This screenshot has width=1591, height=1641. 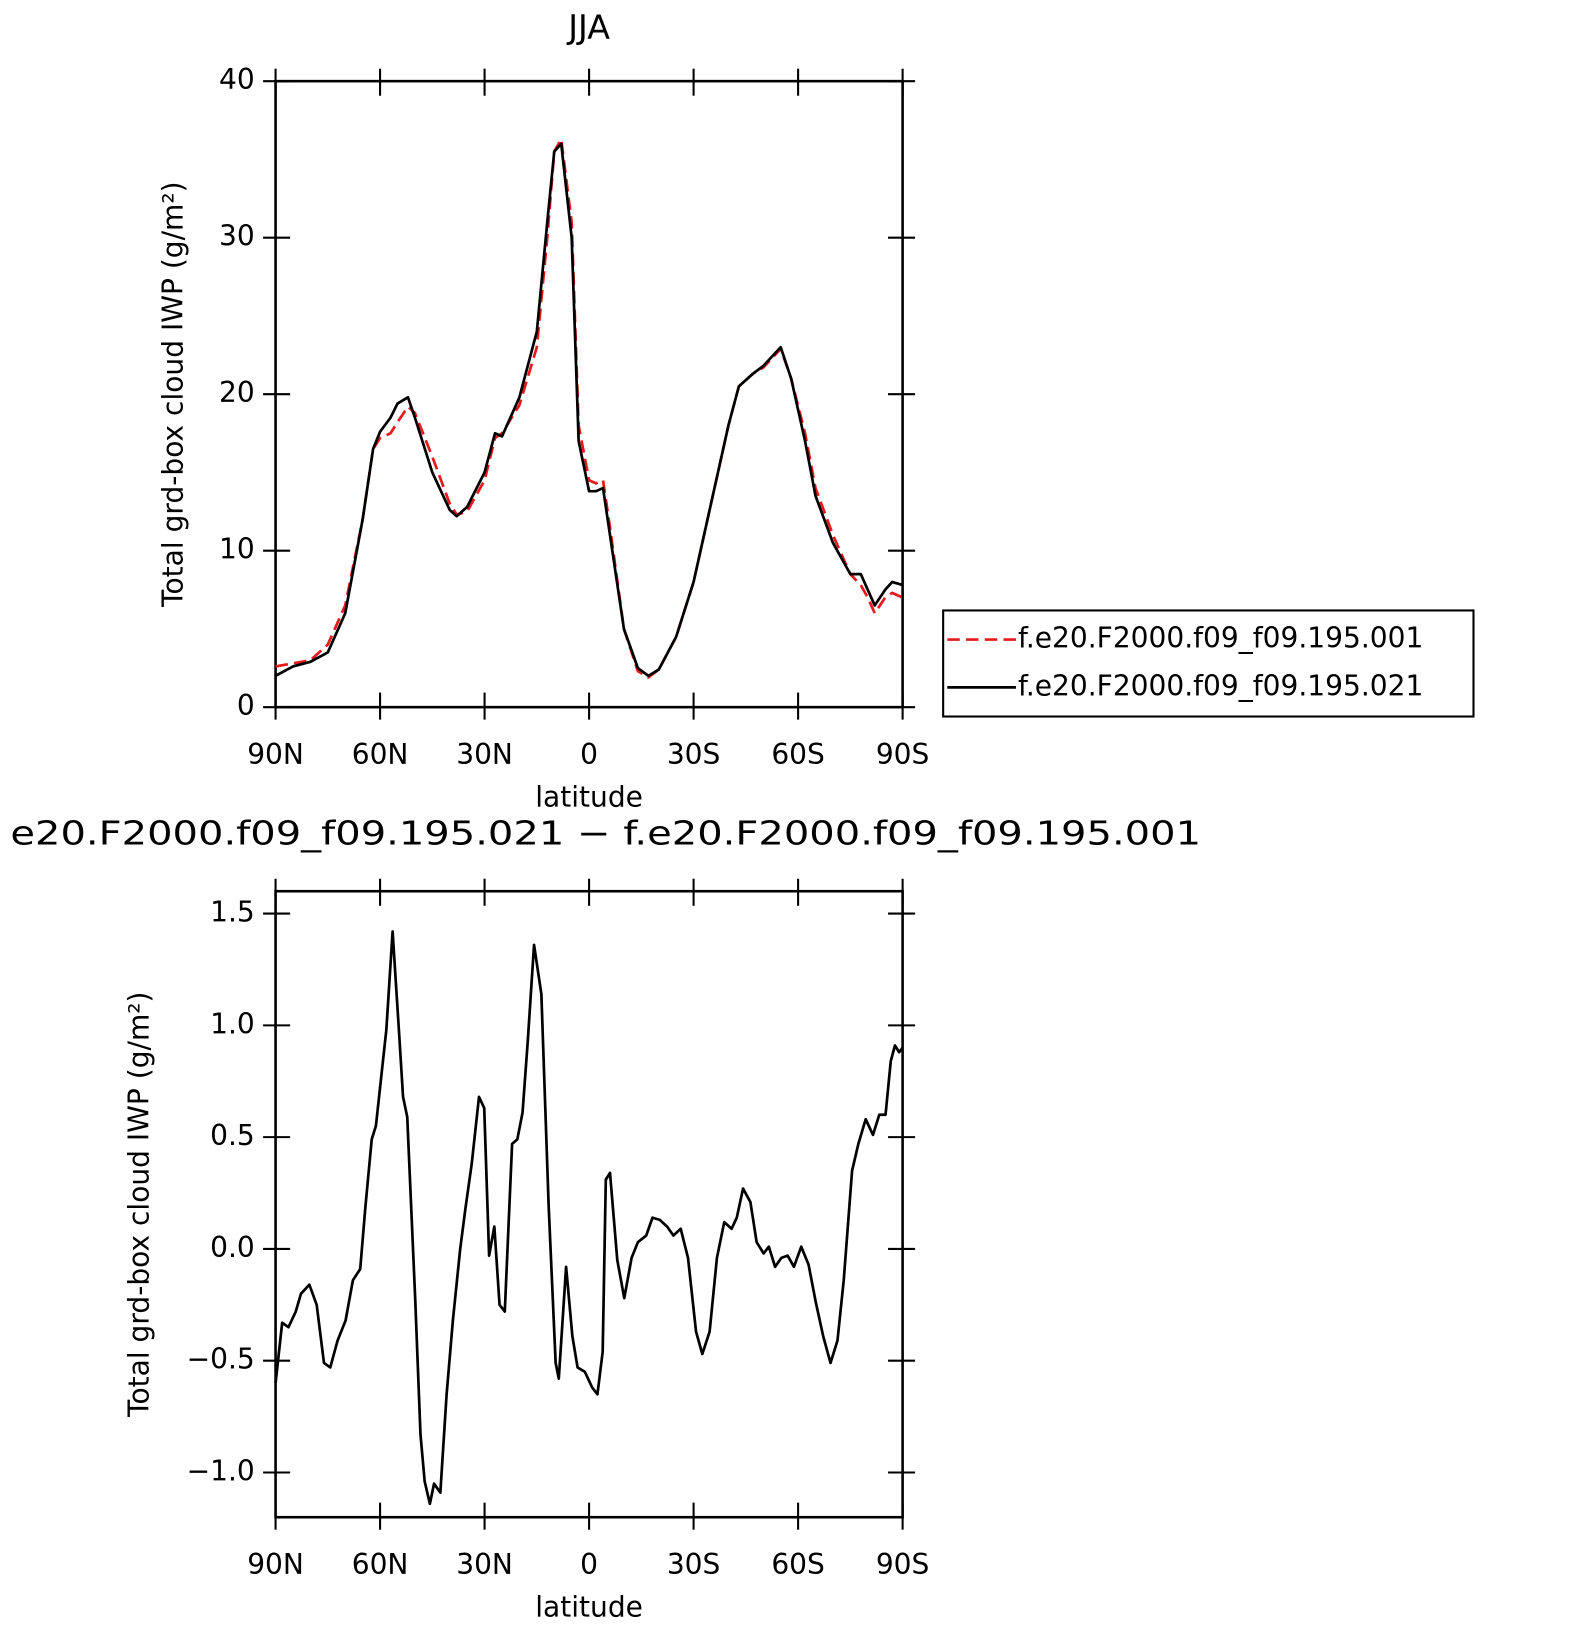 What do you see at coordinates (1208, 663) in the screenshot?
I see `legend-box` at bounding box center [1208, 663].